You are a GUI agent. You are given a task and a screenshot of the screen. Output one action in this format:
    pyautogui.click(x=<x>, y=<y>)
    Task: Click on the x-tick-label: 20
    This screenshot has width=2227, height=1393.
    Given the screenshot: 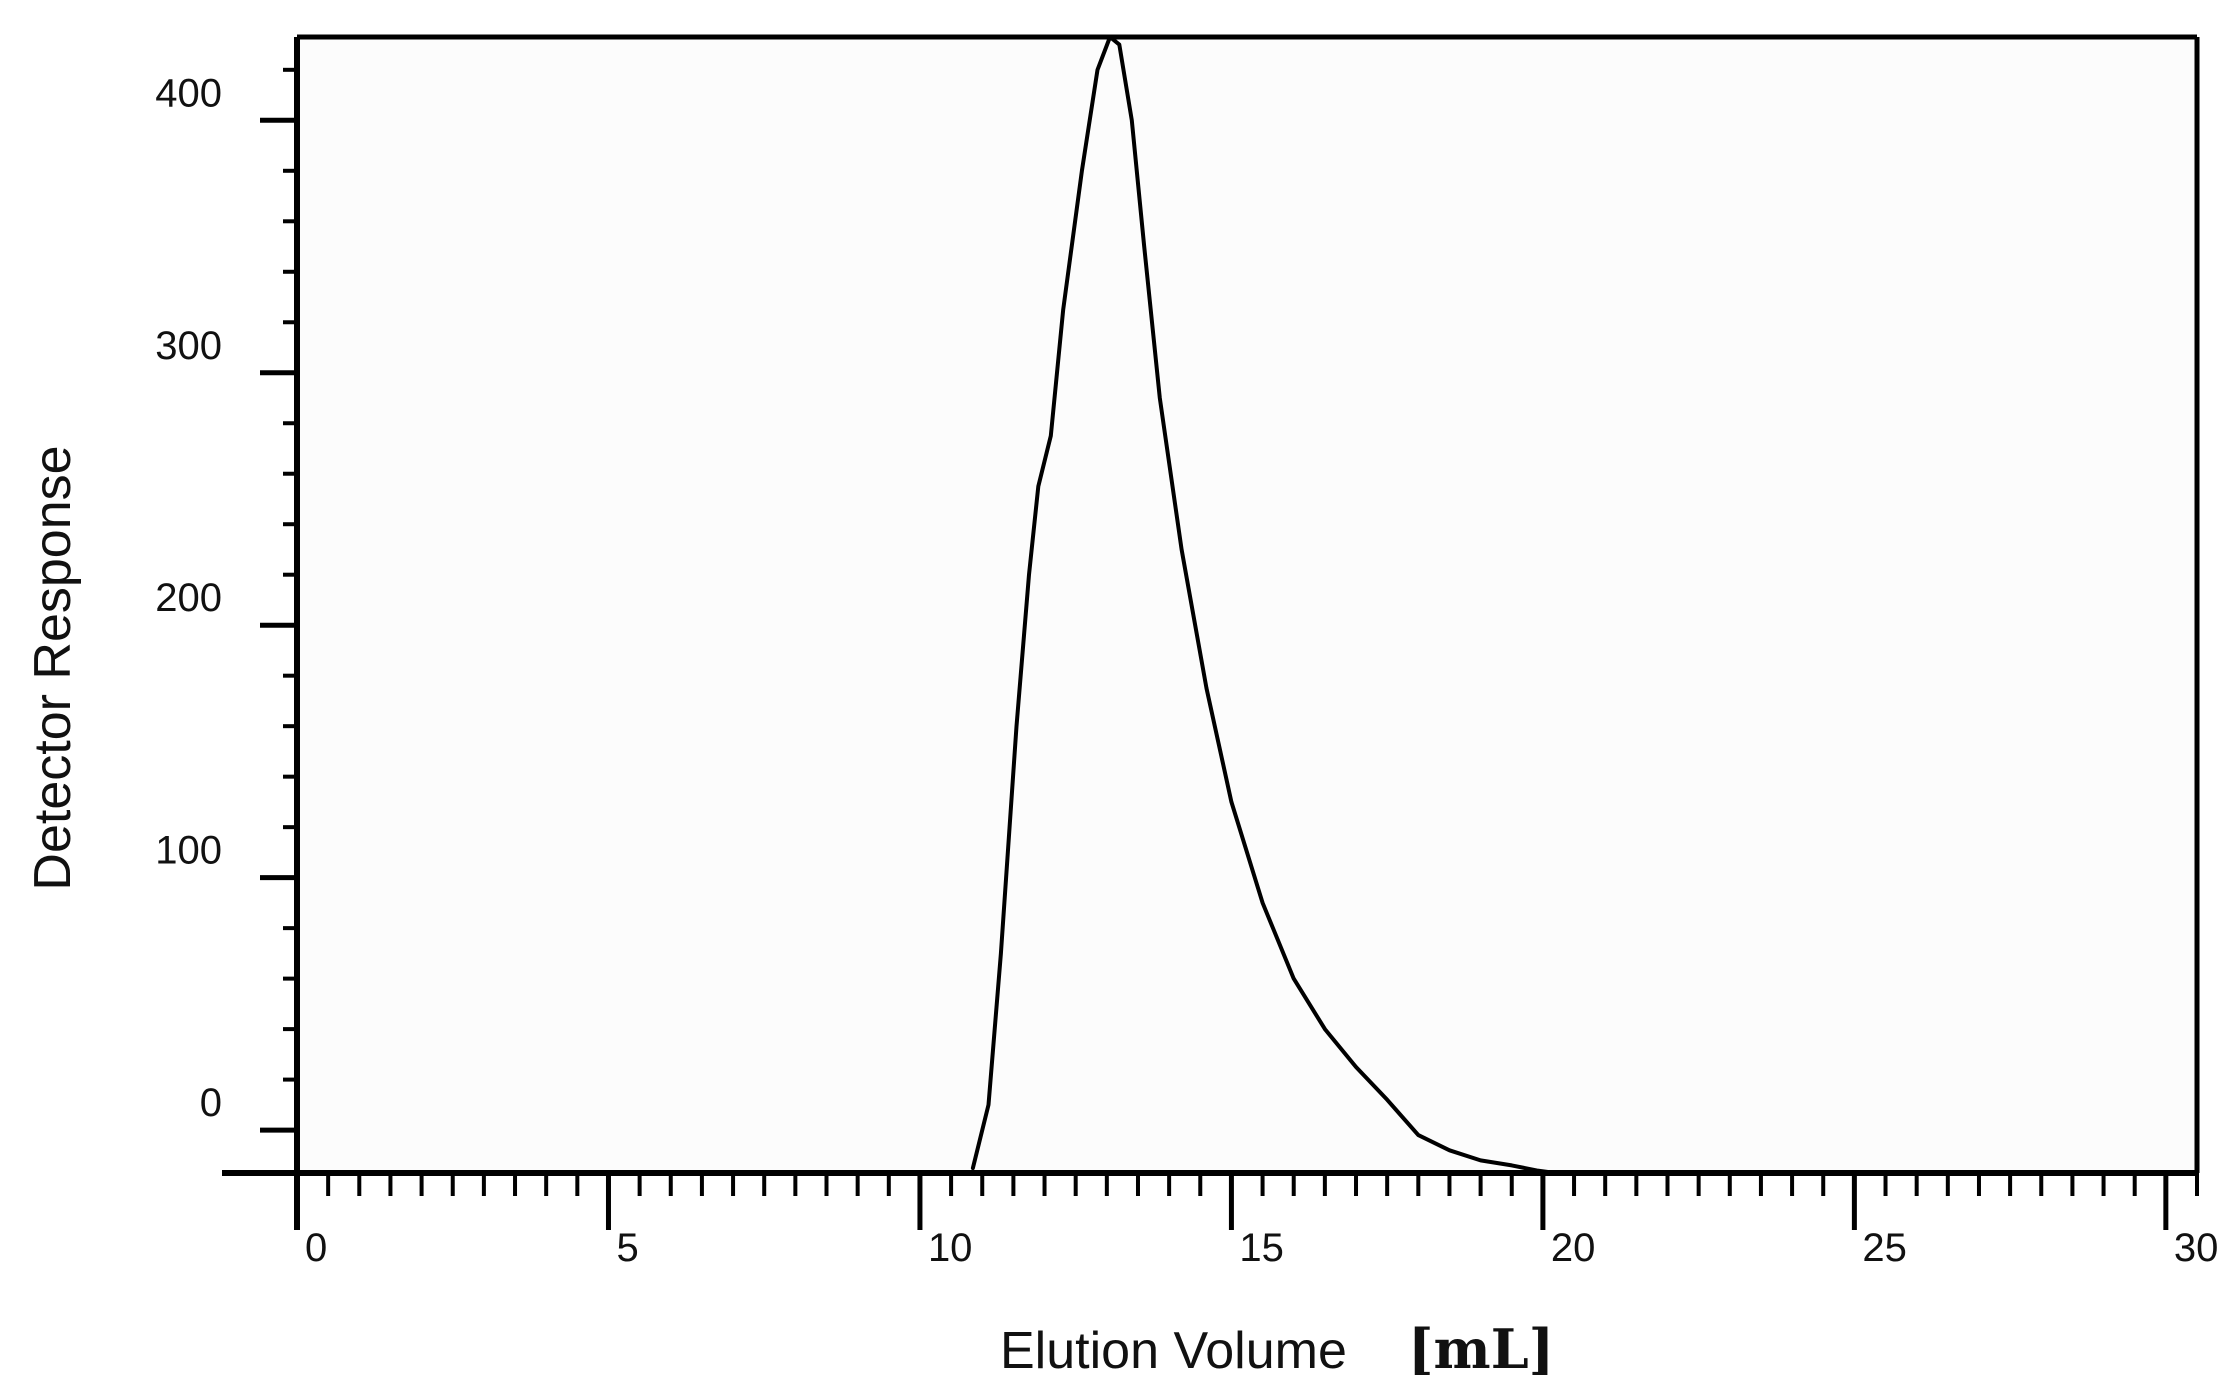 What is the action you would take?
    pyautogui.click(x=1573, y=1248)
    